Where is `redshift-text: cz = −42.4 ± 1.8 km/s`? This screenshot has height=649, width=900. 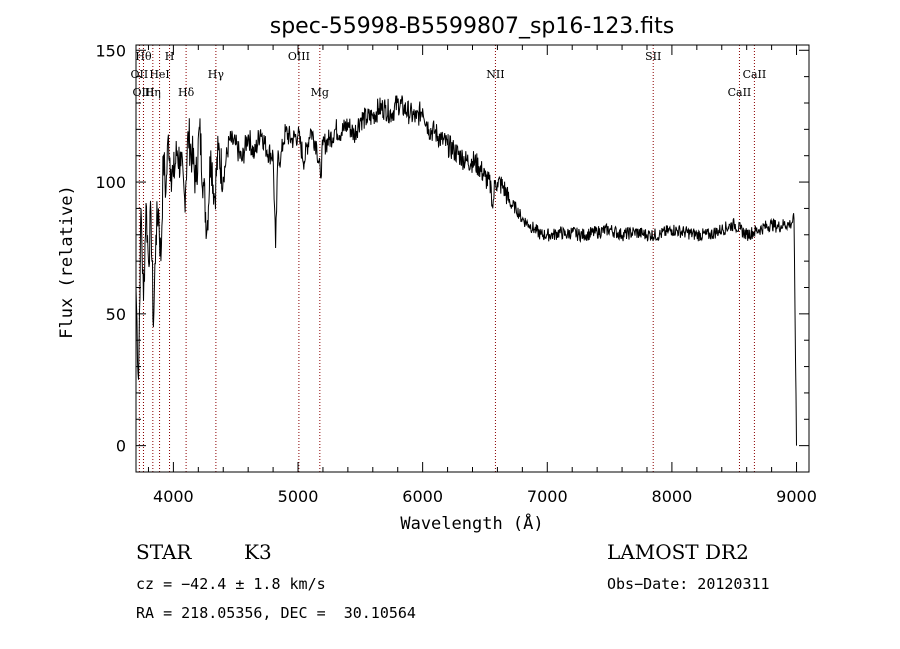
redshift-text: cz = −42.4 ± 1.8 km/s is located at coordinates (231, 584).